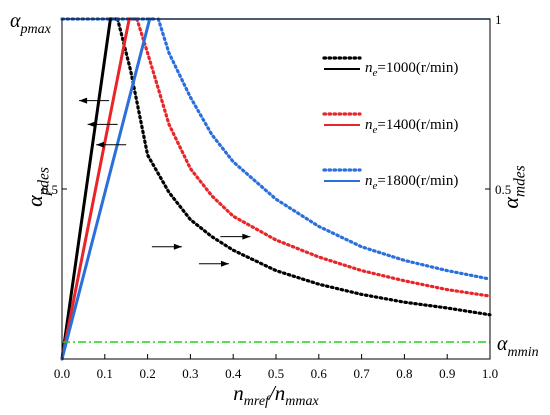 The image size is (550, 415). Describe the element at coordinates (411, 69) in the screenshot. I see `legend-label-1000: ne=1000(r/min)` at that location.